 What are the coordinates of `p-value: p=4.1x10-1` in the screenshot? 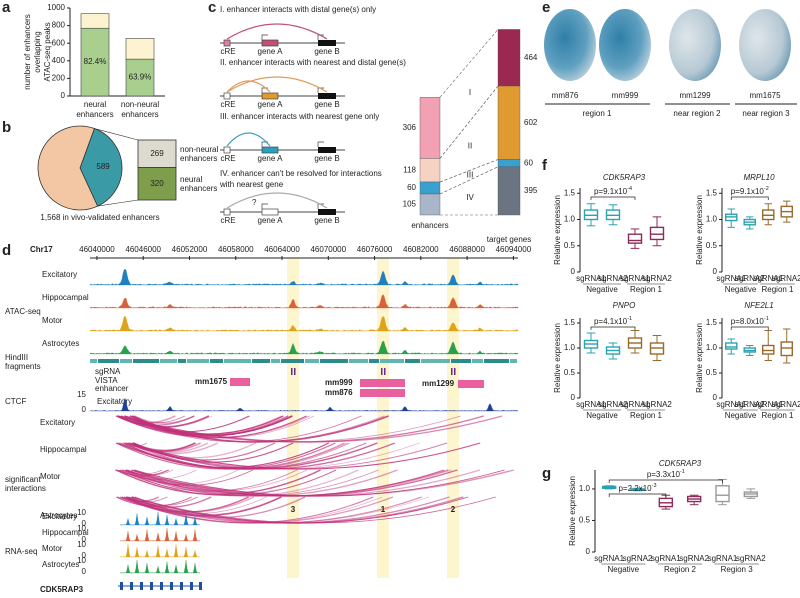 It's located at (613, 321).